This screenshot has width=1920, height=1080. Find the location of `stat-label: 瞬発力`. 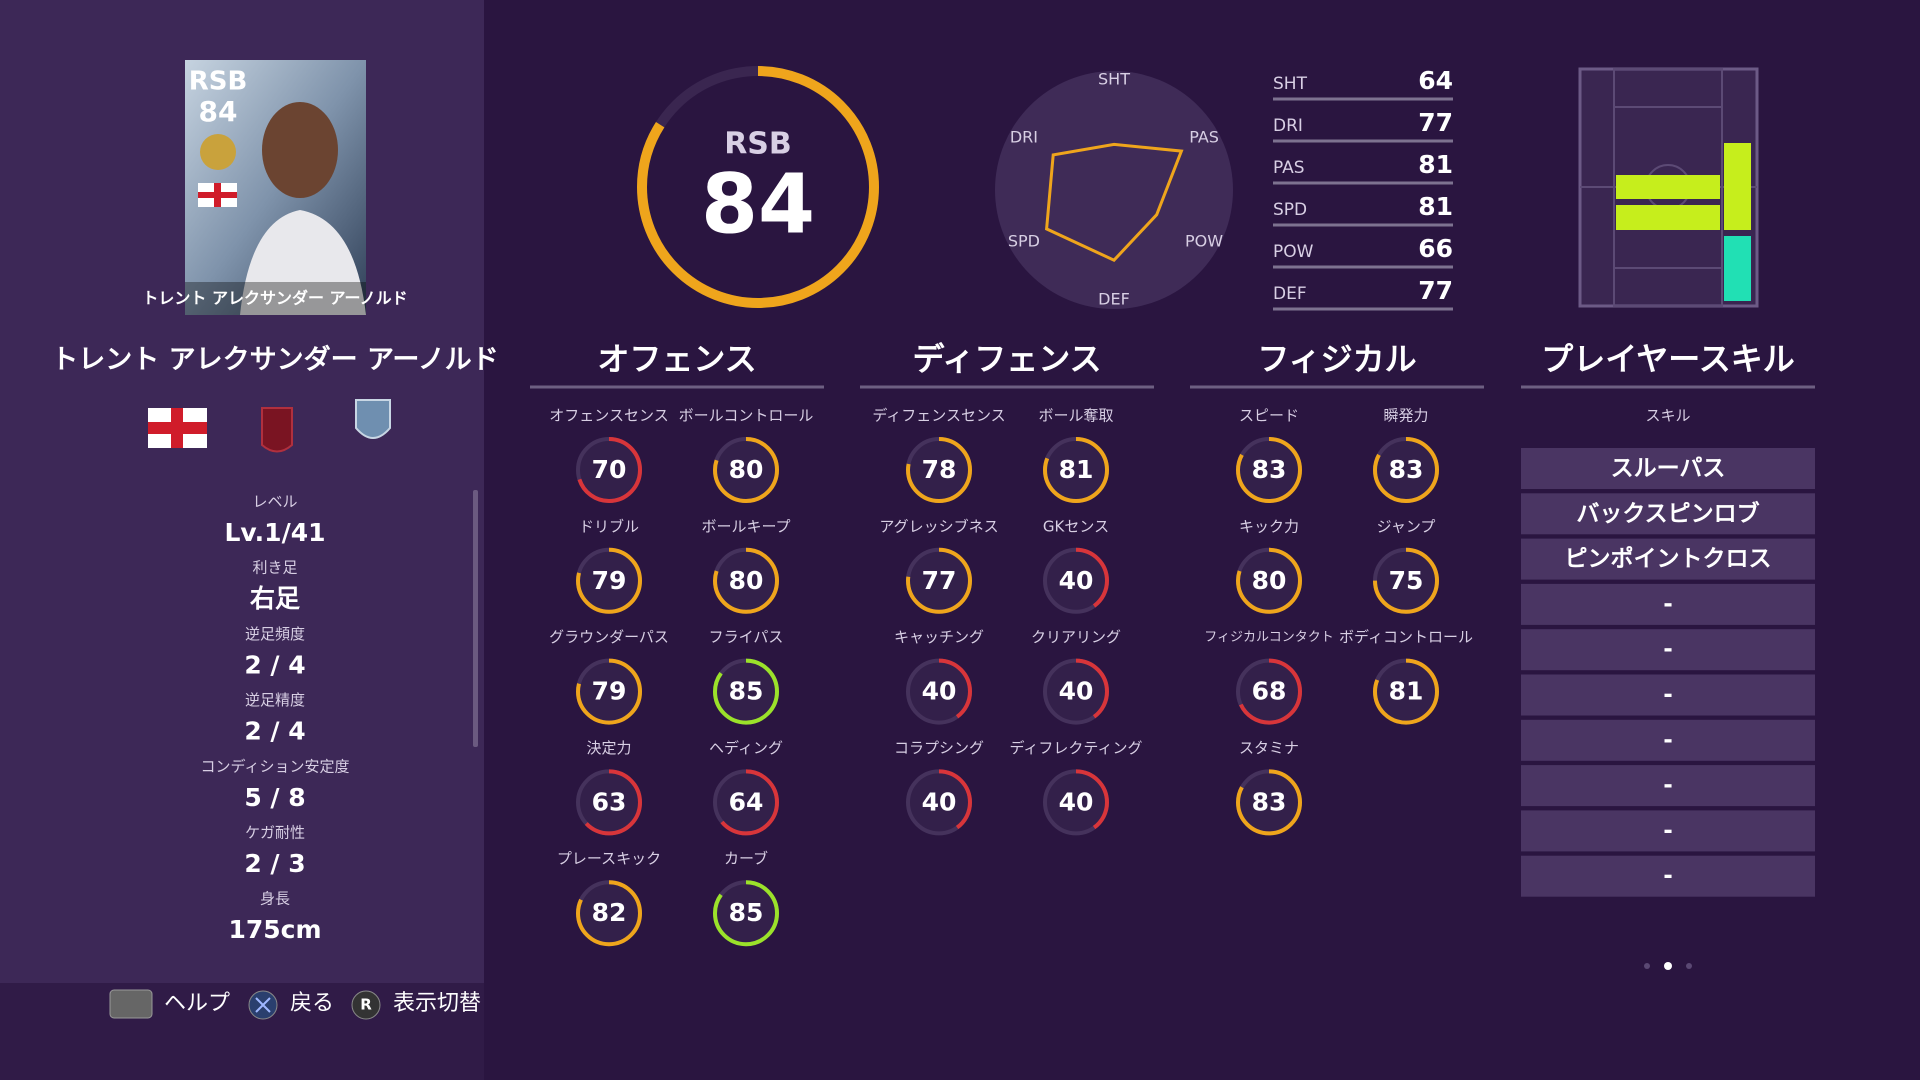

stat-label: 瞬発力 is located at coordinates (1405, 416).